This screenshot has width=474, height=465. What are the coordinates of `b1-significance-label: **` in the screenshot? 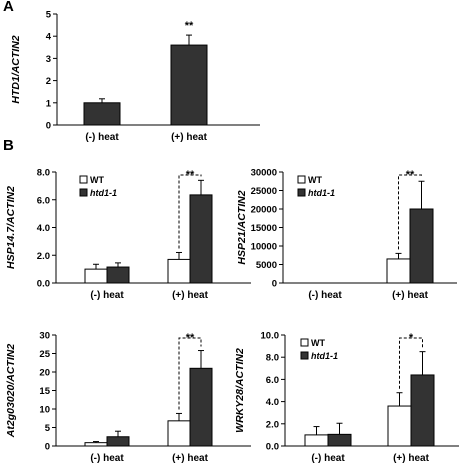 It's located at (190, 175).